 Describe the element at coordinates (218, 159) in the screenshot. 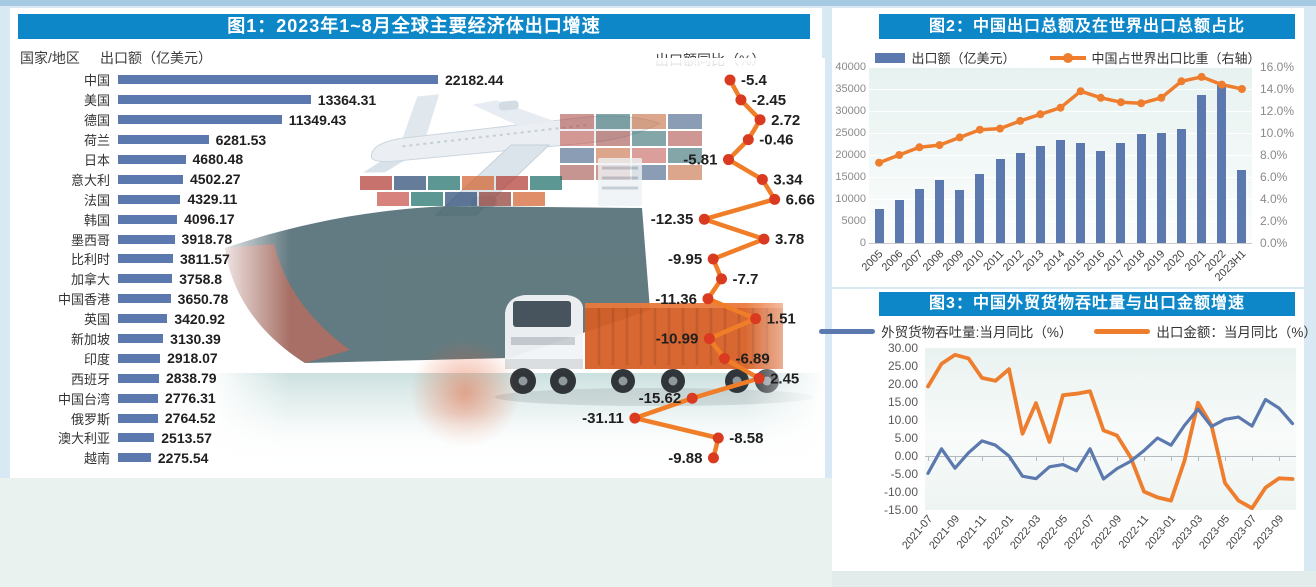

I see `chart1-export-value: 4680.48` at that location.